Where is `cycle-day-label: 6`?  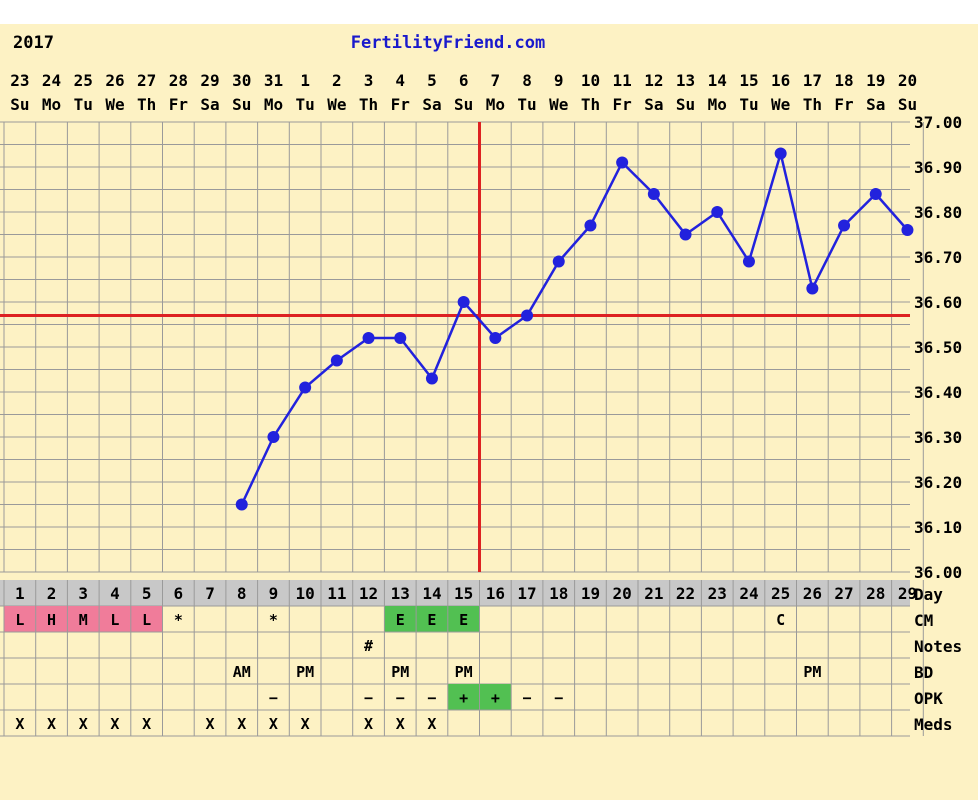 cycle-day-label: 6 is located at coordinates (179, 593).